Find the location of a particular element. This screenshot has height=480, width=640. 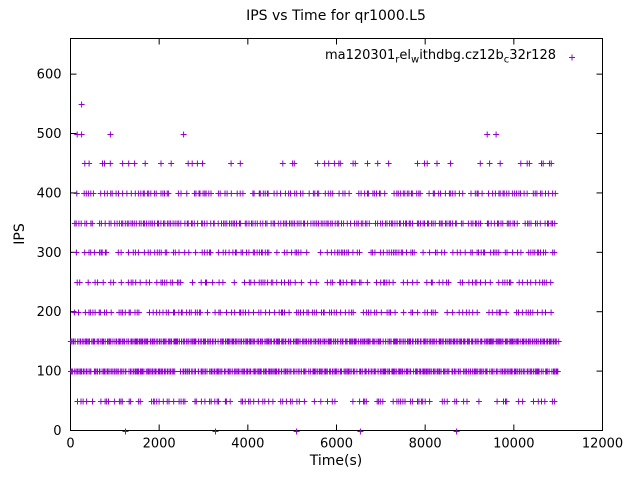

y-axis-label: IPS is located at coordinates (20, 234).